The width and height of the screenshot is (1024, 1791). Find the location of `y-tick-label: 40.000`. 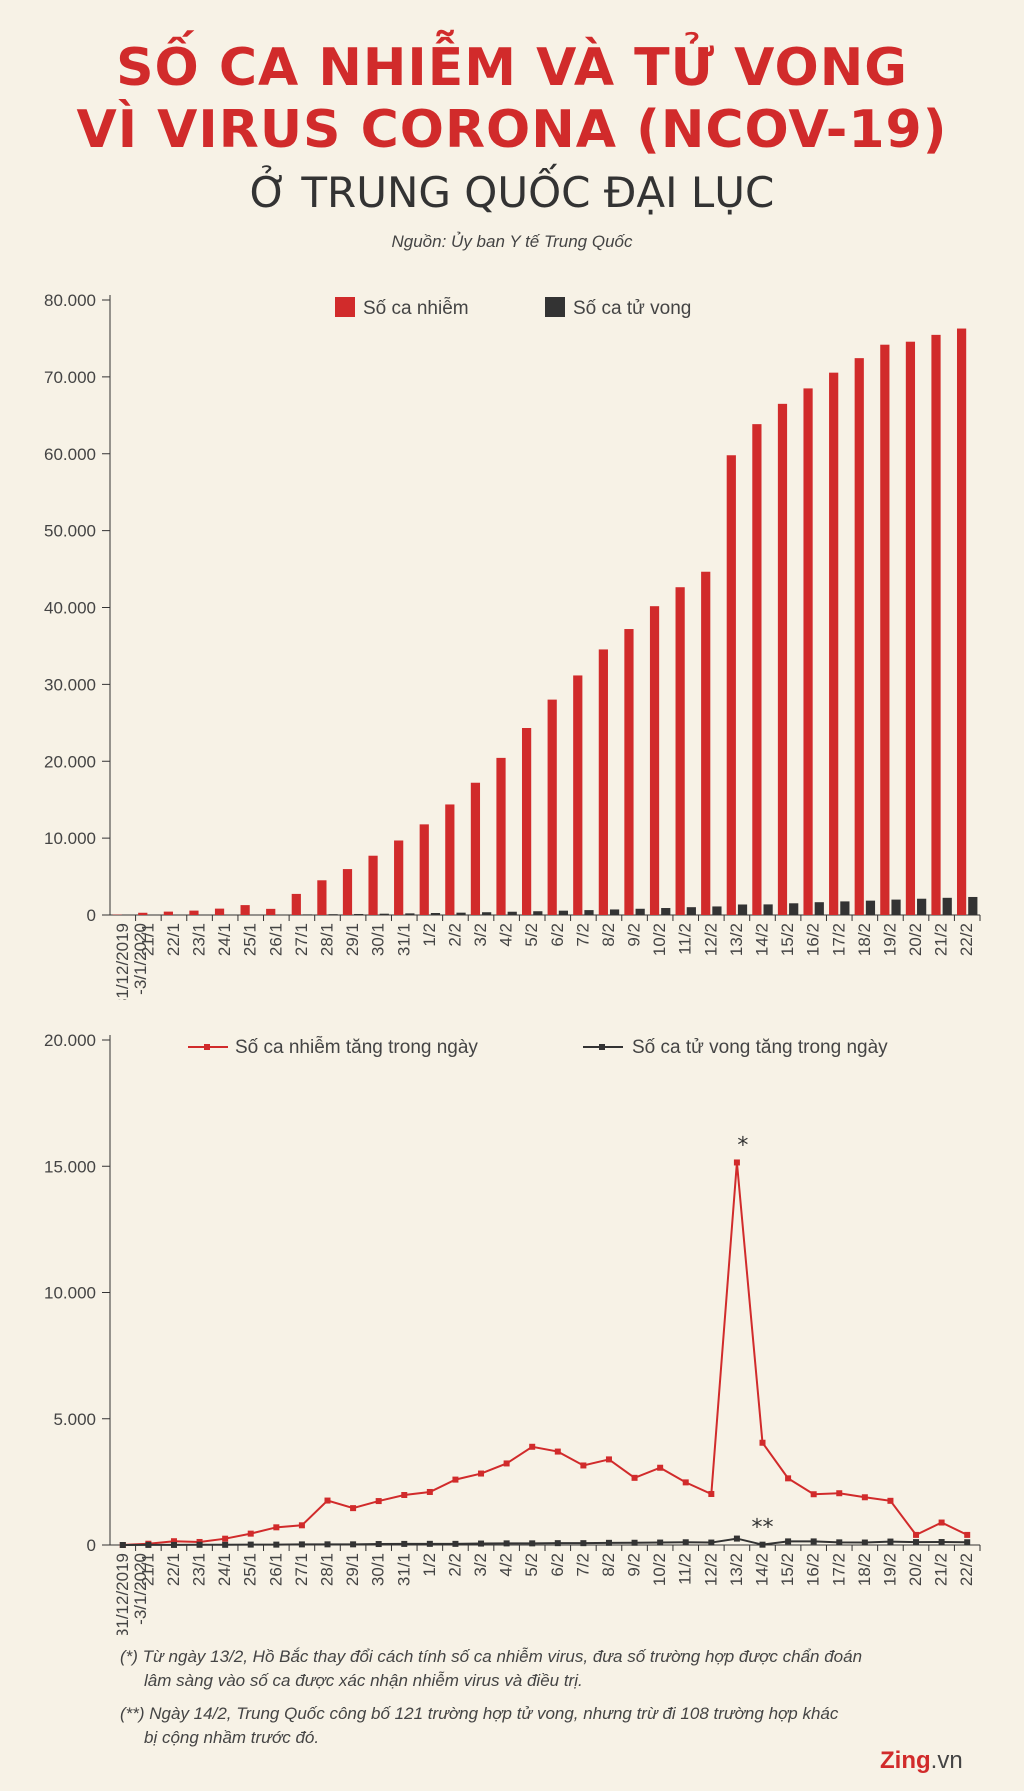

y-tick-label: 40.000 is located at coordinates (70, 608).